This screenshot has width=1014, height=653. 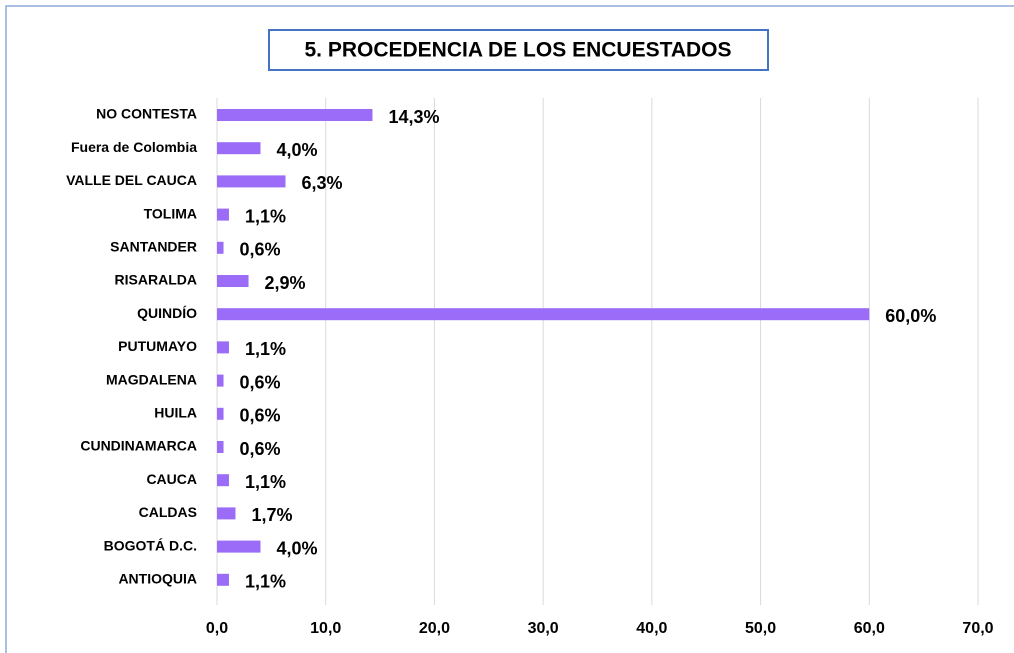 What do you see at coordinates (153, 247) in the screenshot?
I see `y-tick-label: SANTANDER` at bounding box center [153, 247].